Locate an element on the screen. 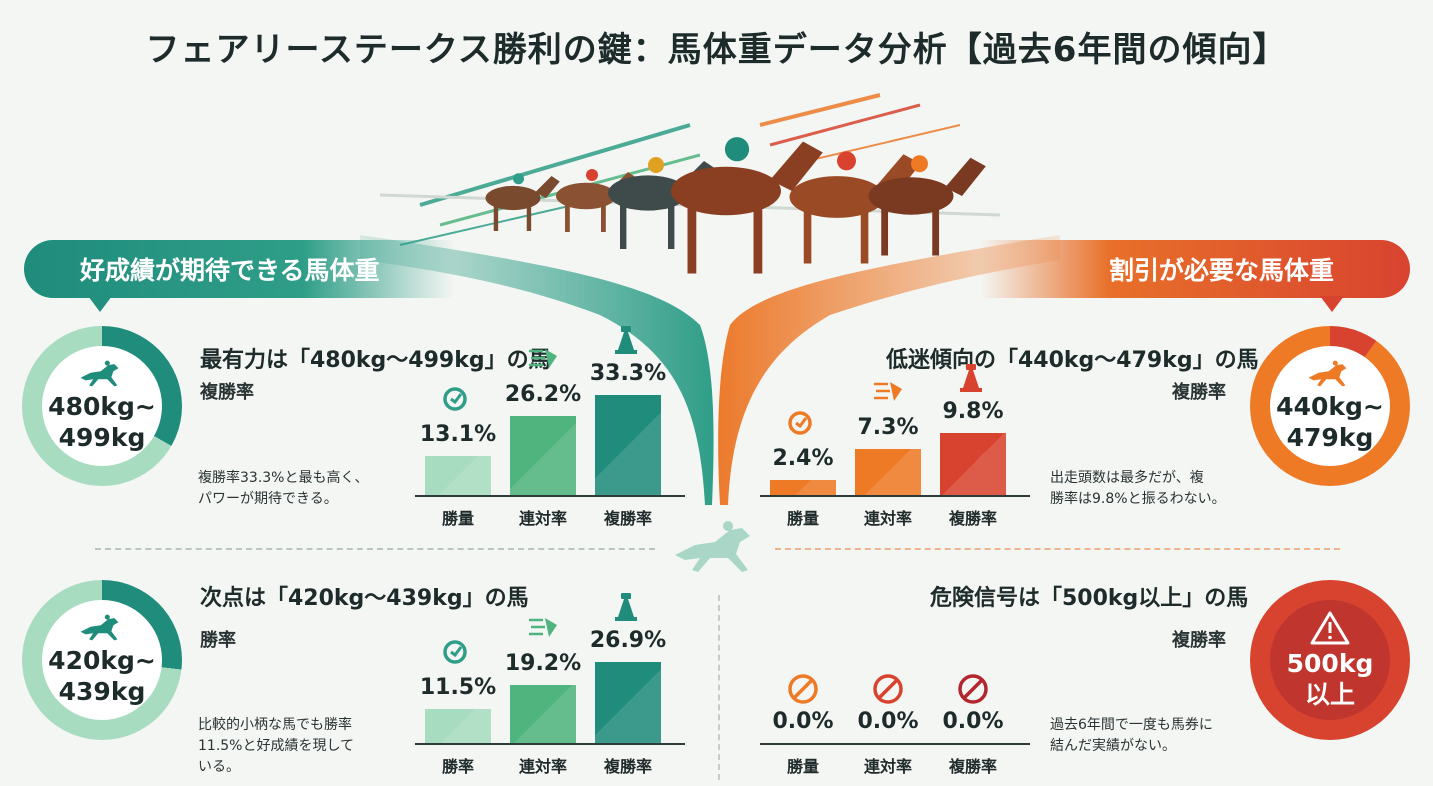 The image size is (1433, 786). section-heading: 低迷傾向の「440kg～479kg」の馬 is located at coordinates (1072, 360).